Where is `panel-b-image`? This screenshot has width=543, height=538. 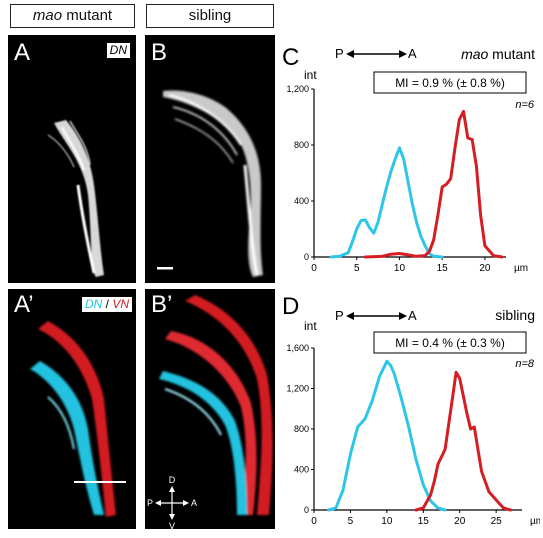
panel-b-image is located at coordinates (210, 184).